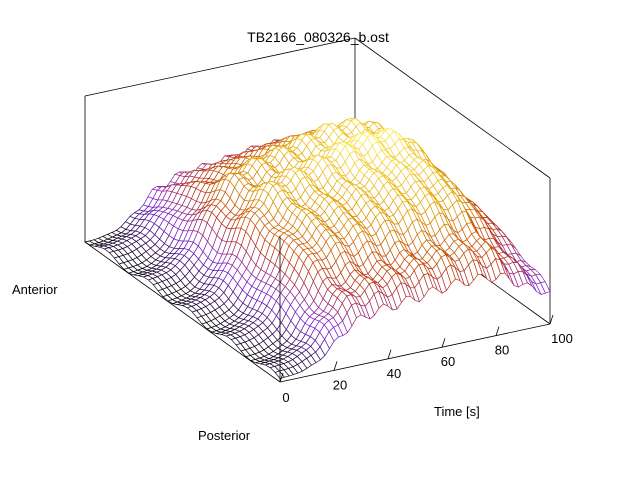 This screenshot has width=640, height=480. I want to click on x-axis-ticks: 0 20 40 60 80 100, so click(426, 359).